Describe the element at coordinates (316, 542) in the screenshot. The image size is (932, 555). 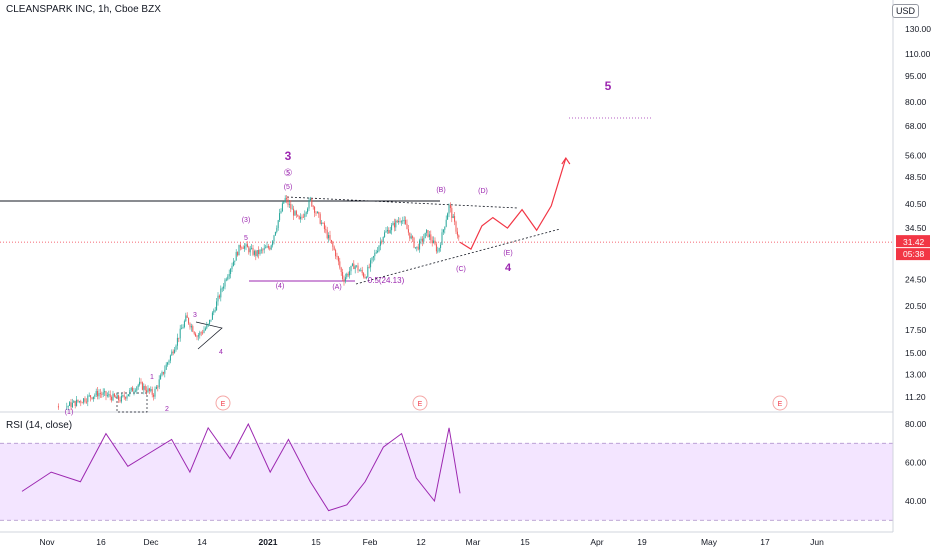
I see `x-tick-label: 15` at that location.